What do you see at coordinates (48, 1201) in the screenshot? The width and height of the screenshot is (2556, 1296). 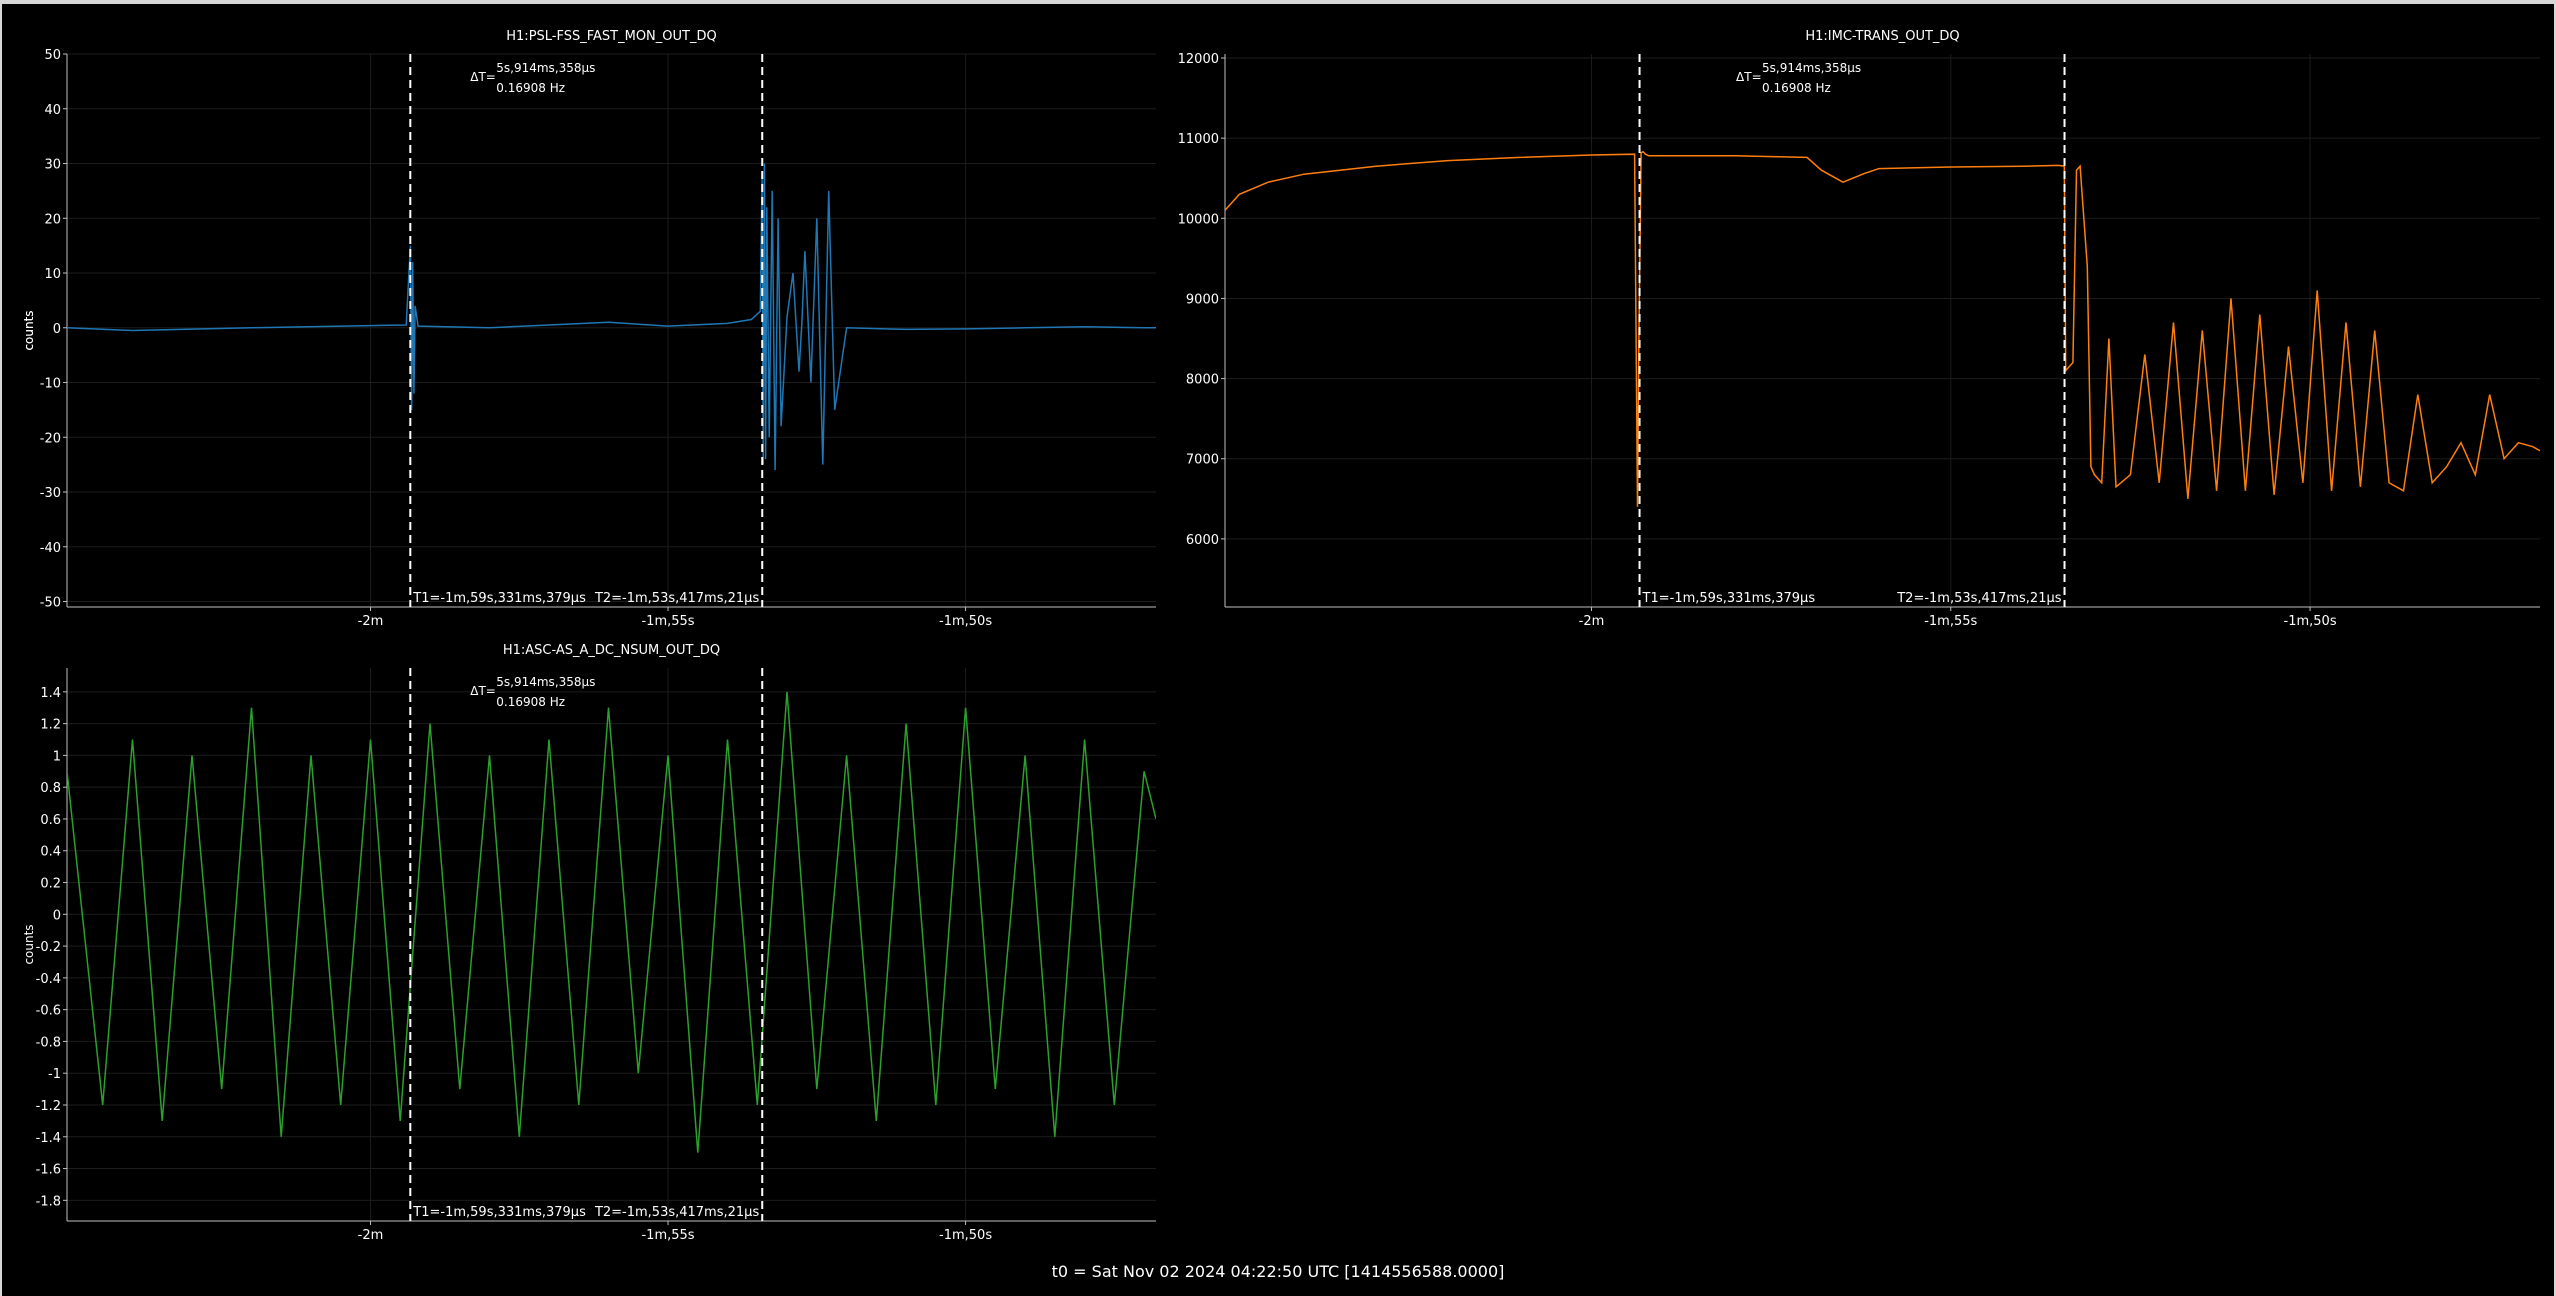 I see `y-tick-label: -1.8` at bounding box center [48, 1201].